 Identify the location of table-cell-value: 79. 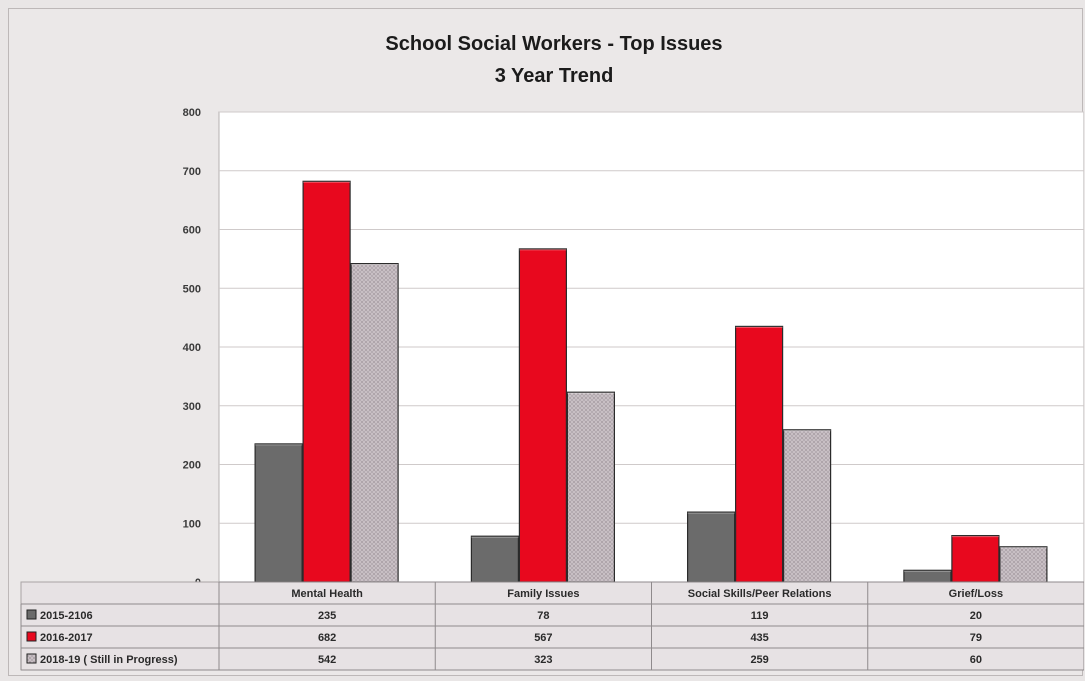
(976, 638).